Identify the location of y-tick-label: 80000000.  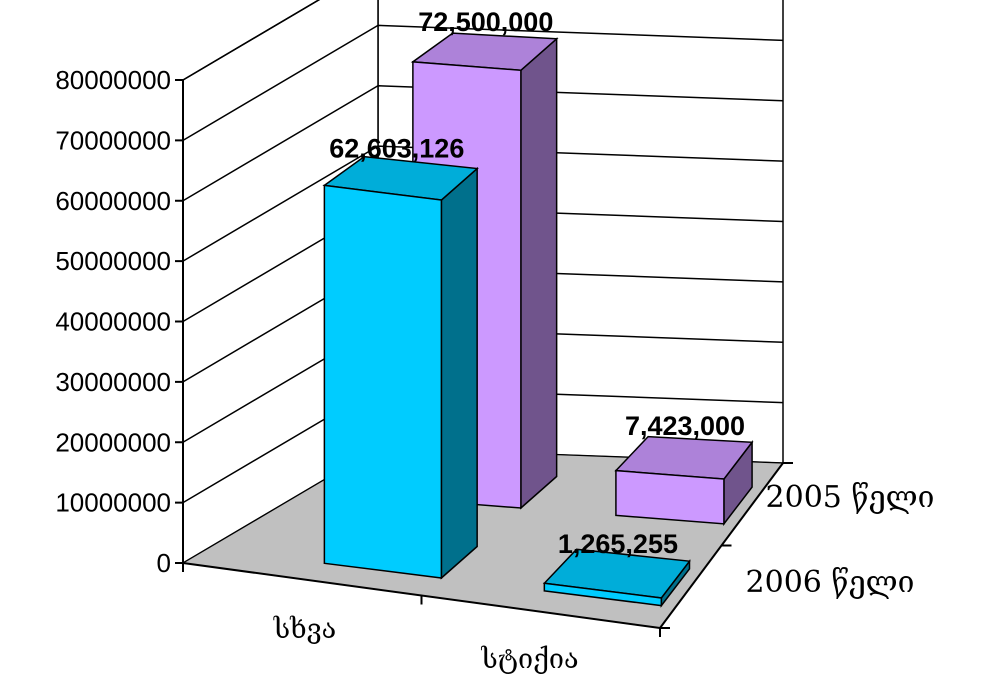
(113, 80).